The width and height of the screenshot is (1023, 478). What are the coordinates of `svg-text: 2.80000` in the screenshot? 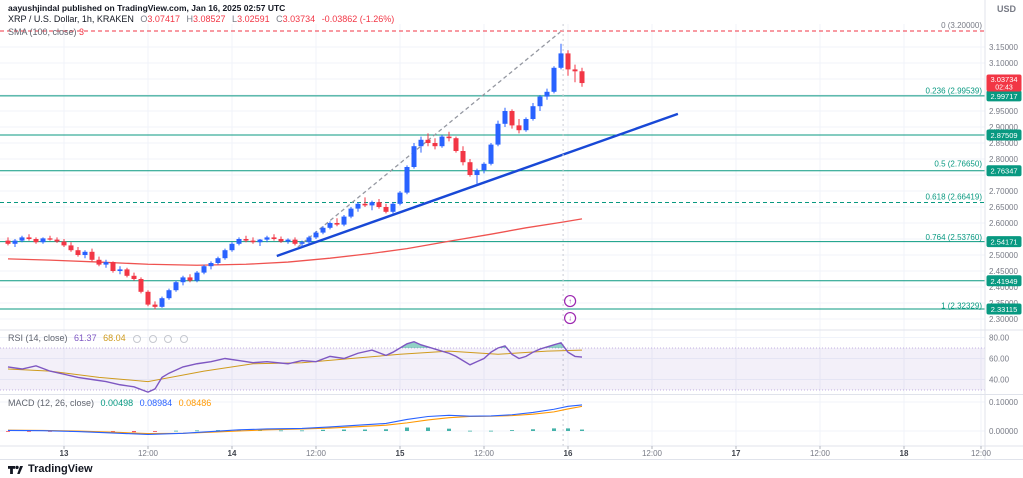 It's located at (1003, 159).